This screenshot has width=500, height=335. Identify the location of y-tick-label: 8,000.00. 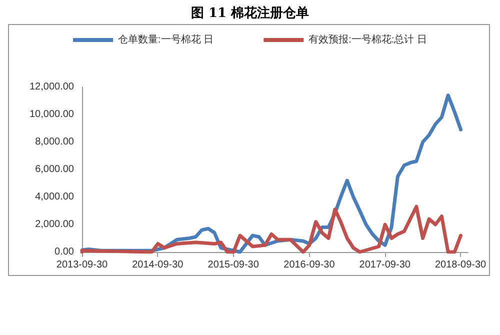
(54, 142).